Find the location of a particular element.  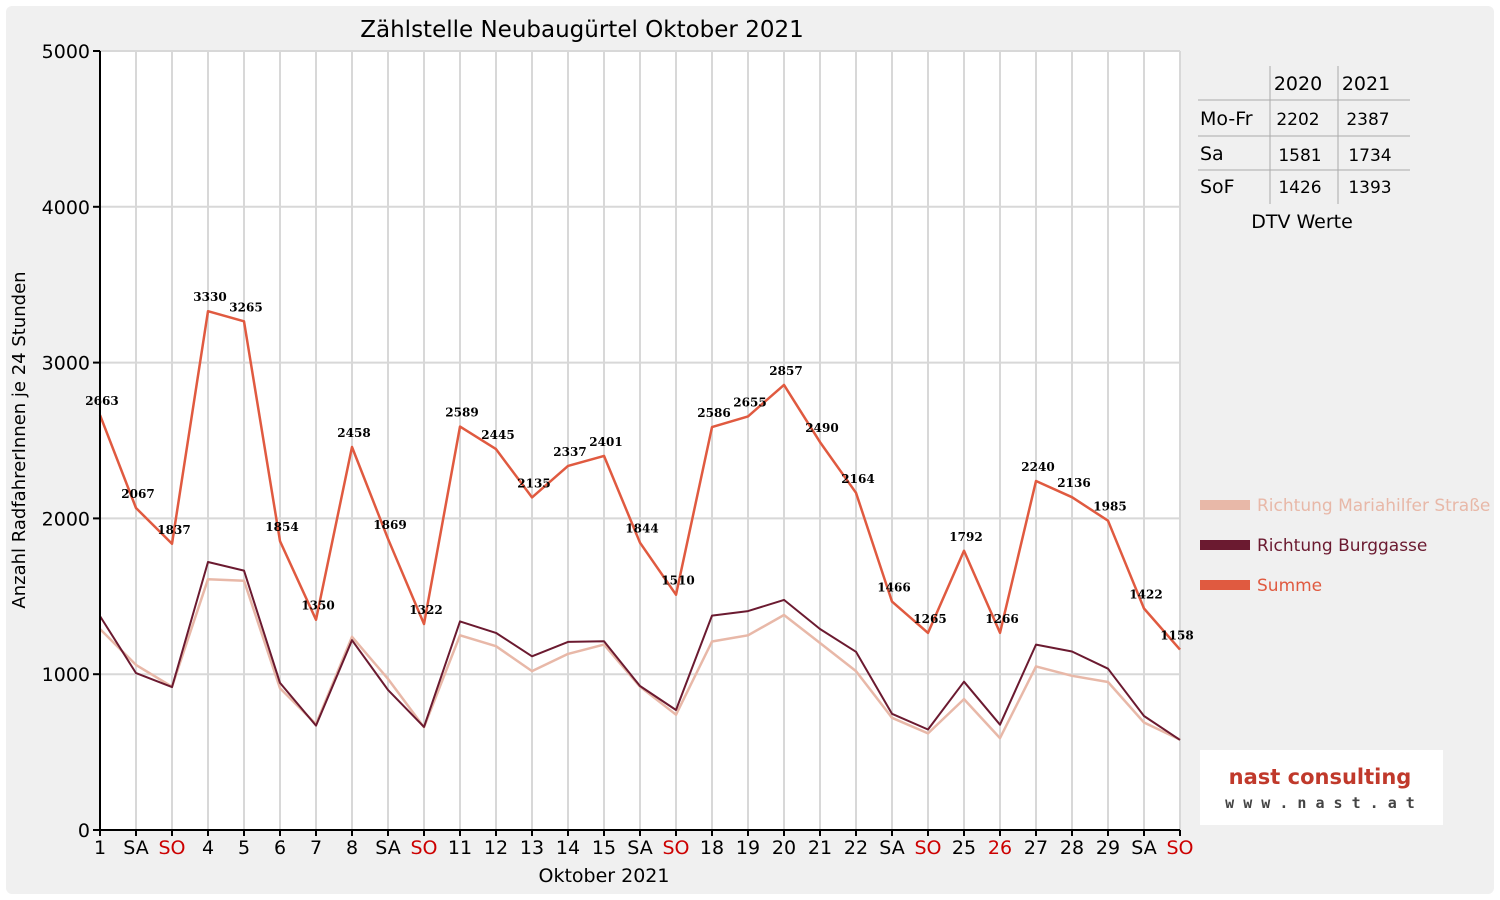

data-label: 3330 is located at coordinates (209, 297).